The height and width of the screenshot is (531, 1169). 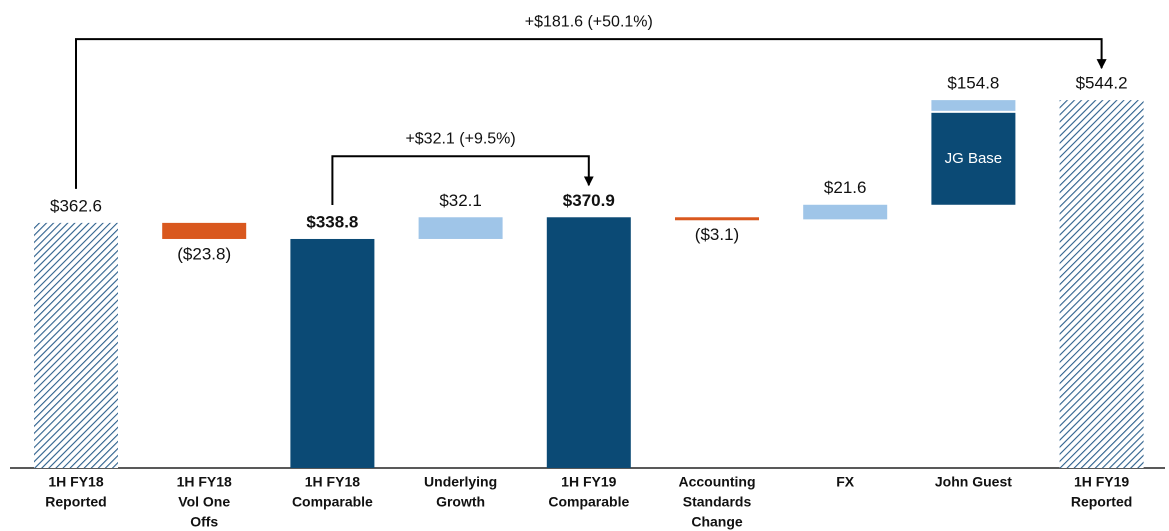 I want to click on x-tick-label: Underlying, so click(x=460, y=482).